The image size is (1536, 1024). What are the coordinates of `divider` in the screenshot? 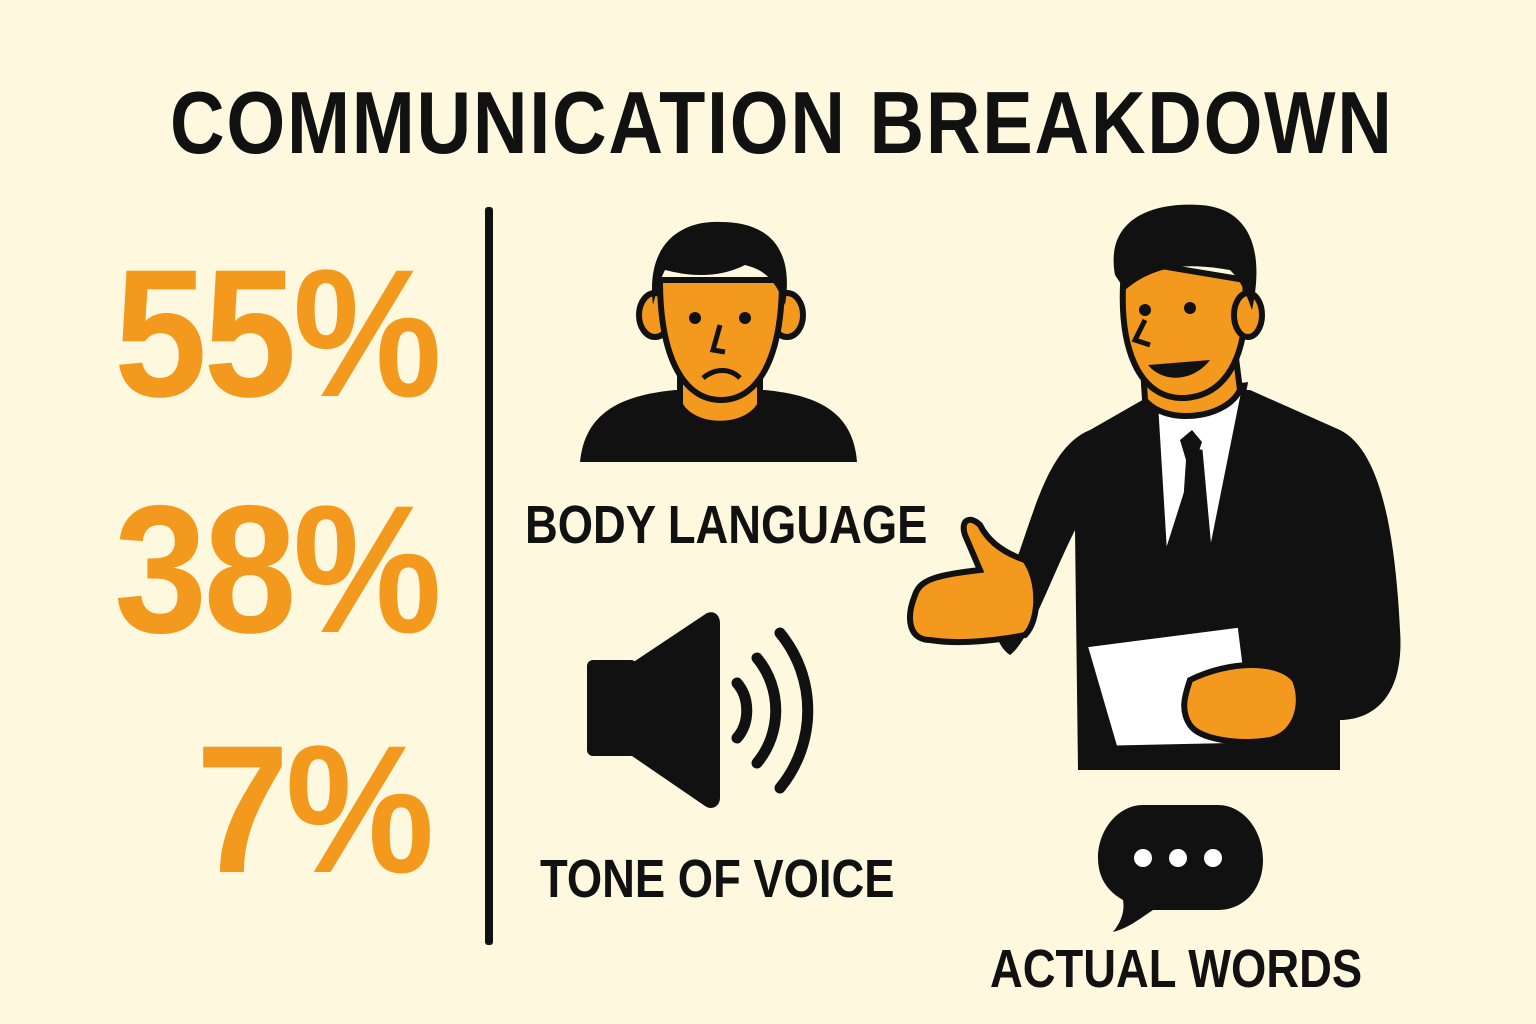 It's located at (489, 576).